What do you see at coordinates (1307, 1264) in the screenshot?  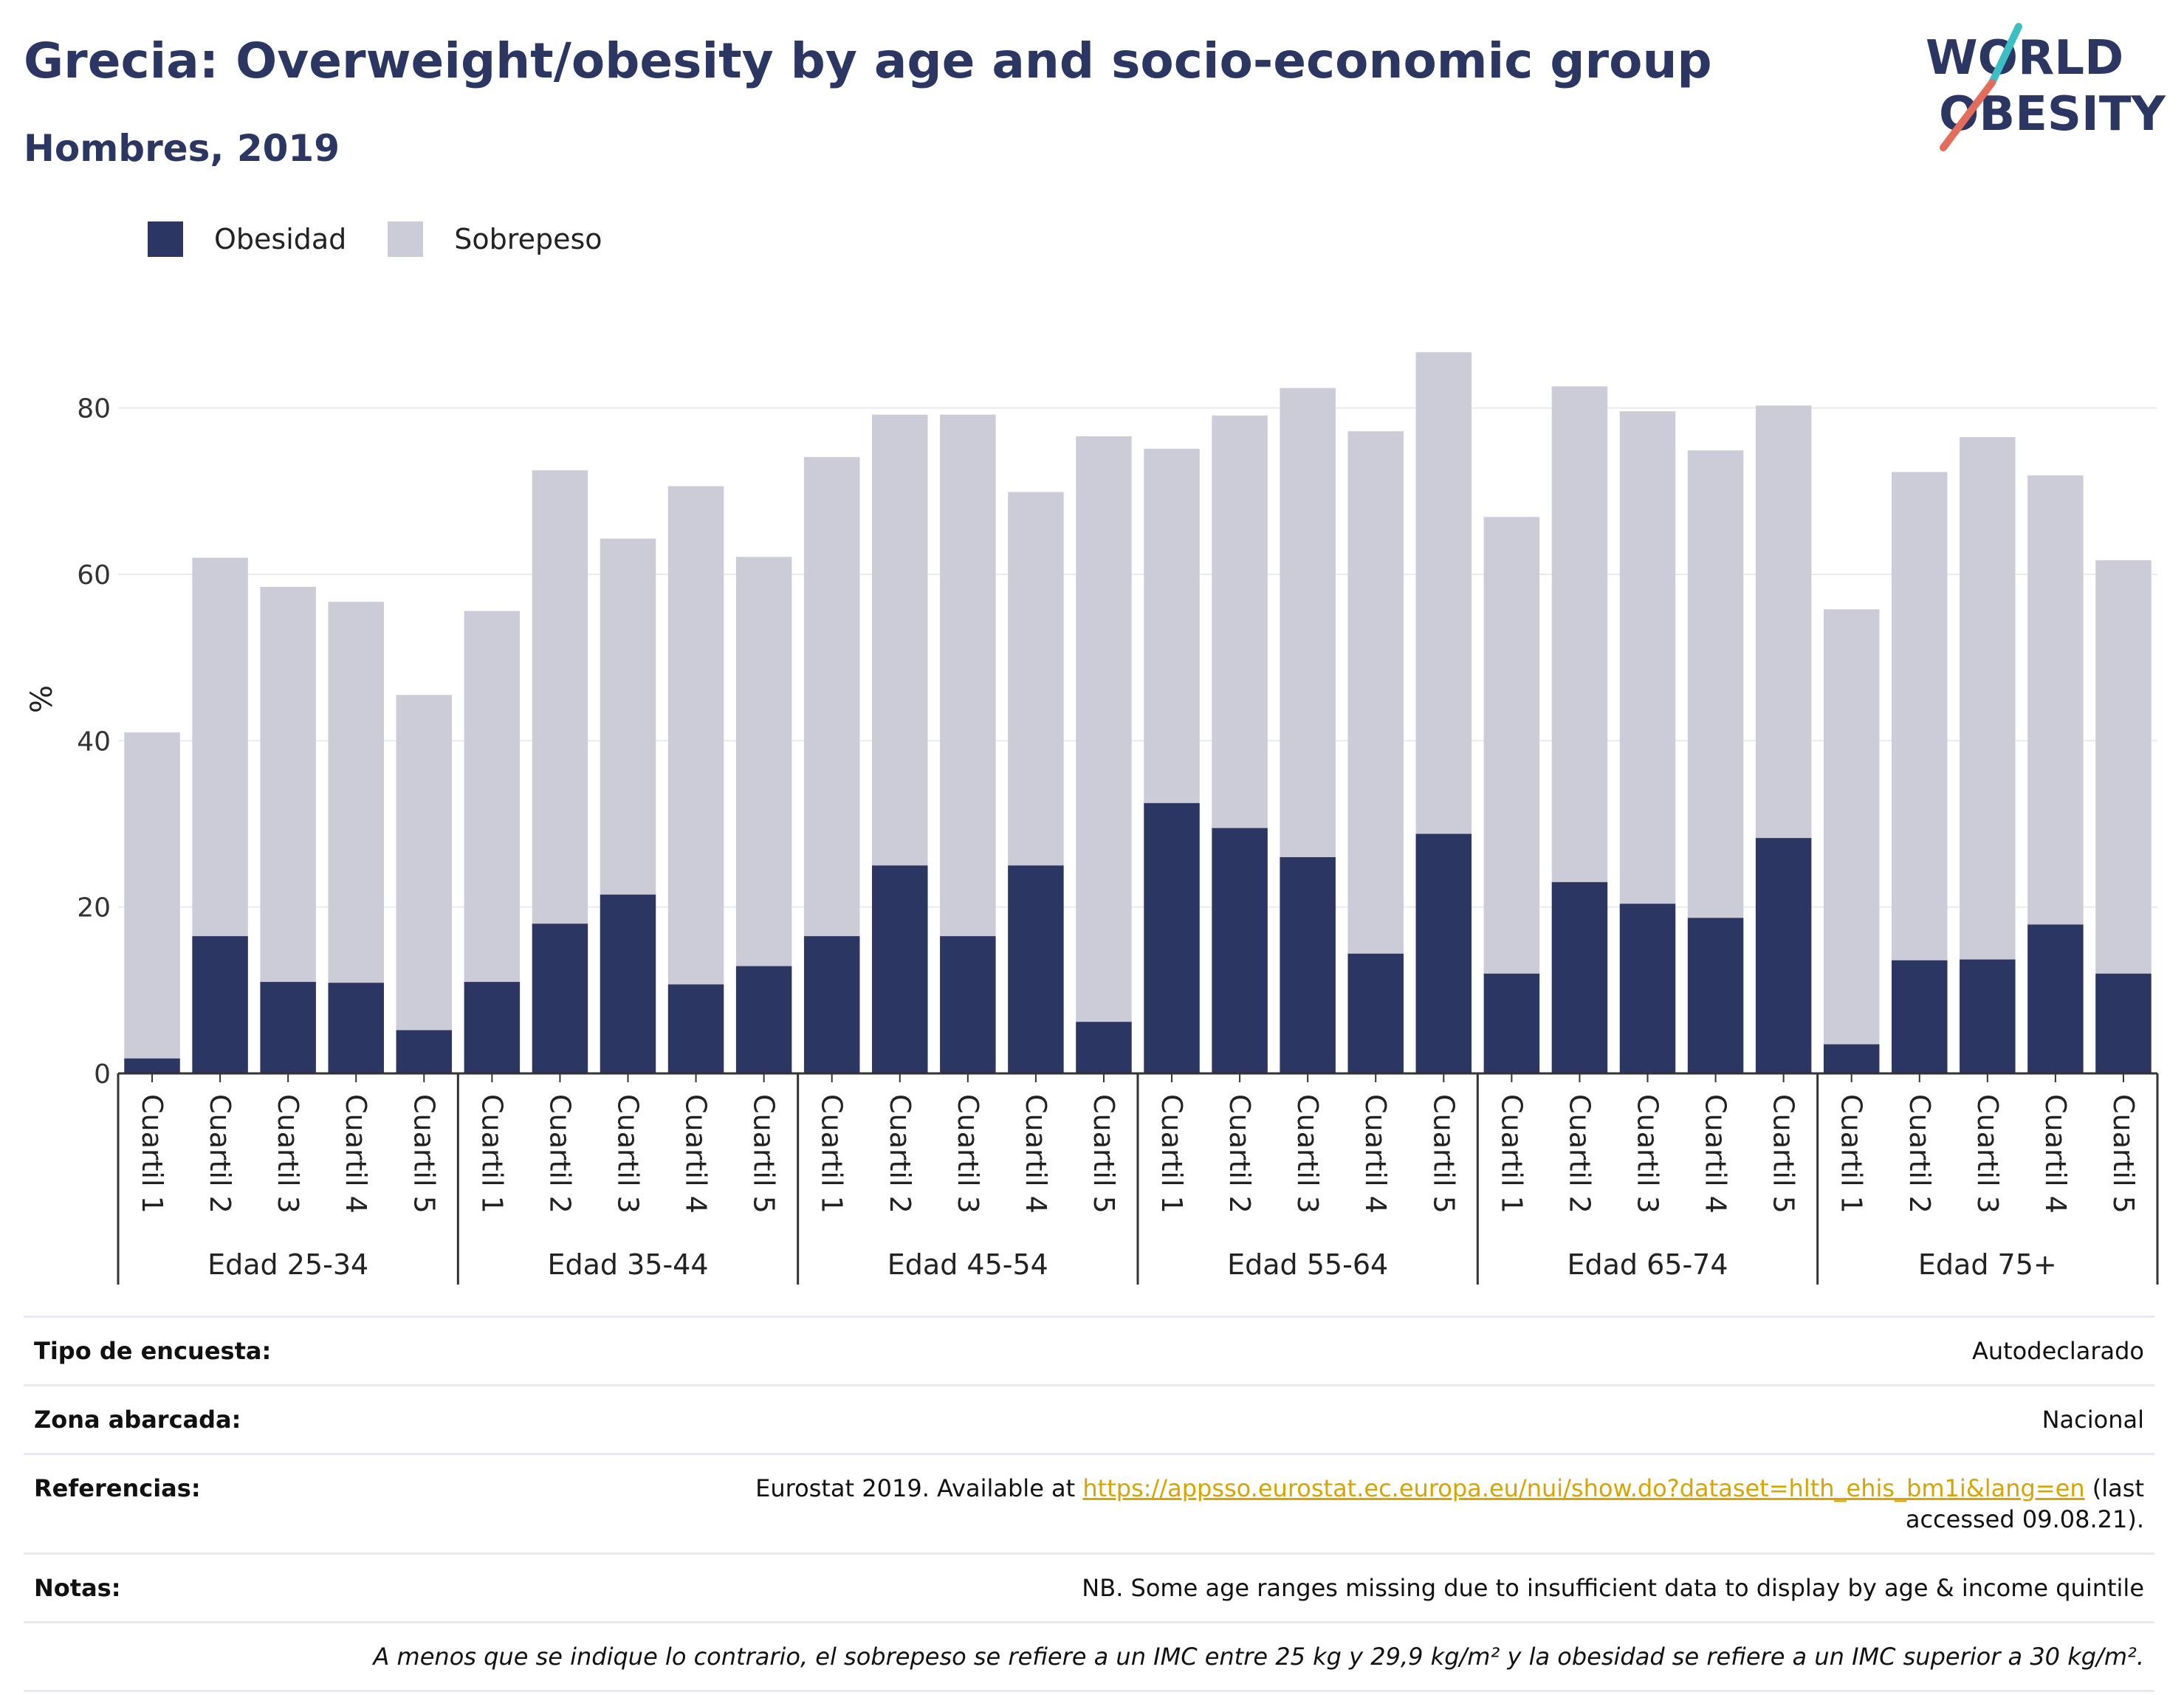 I see `group-label: Edad 55-64` at bounding box center [1307, 1264].